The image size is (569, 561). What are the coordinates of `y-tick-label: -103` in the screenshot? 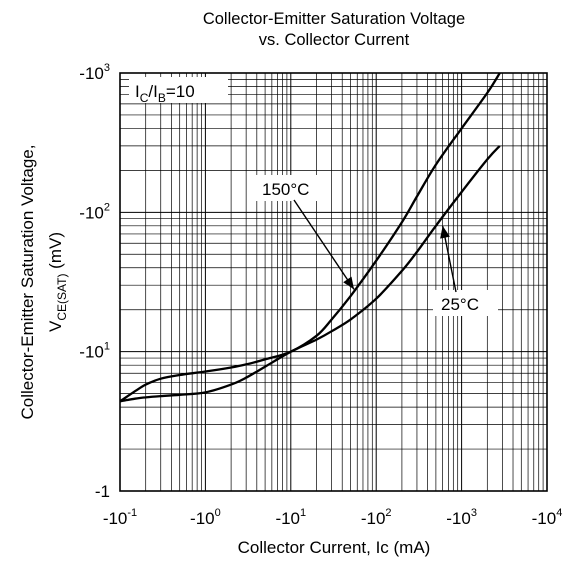 It's located at (94, 72).